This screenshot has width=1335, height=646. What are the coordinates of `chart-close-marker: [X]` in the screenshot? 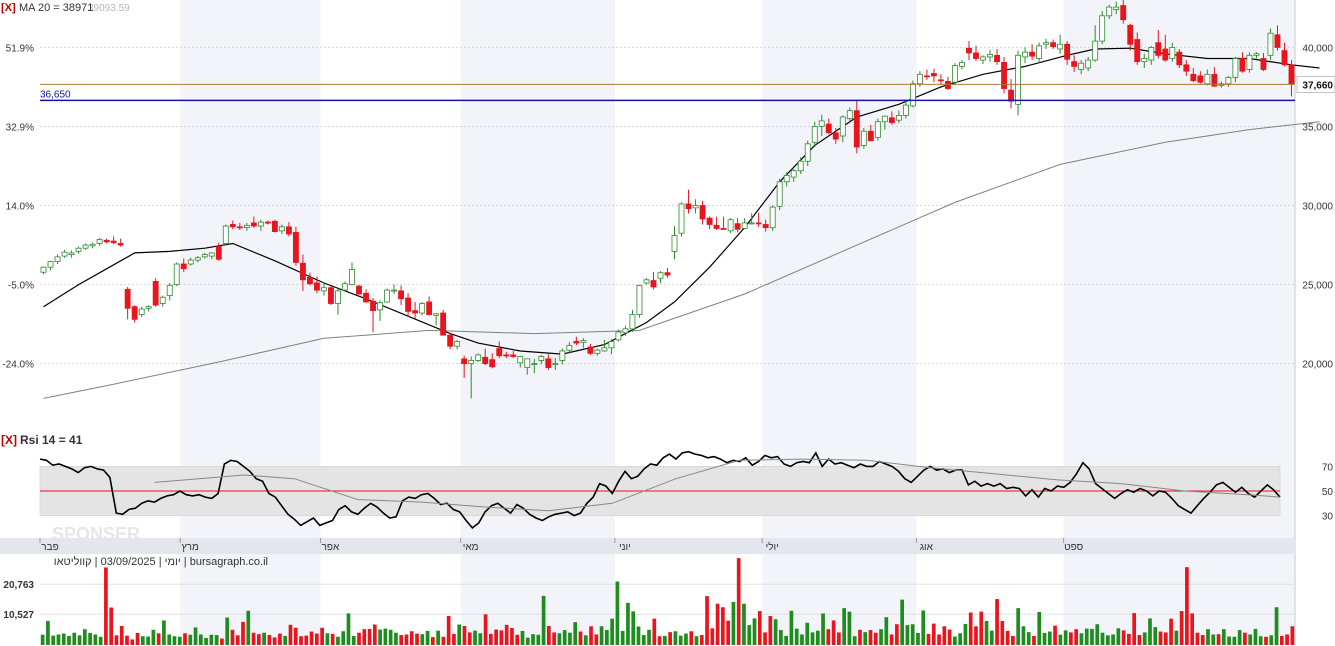 It's located at (8, 8).